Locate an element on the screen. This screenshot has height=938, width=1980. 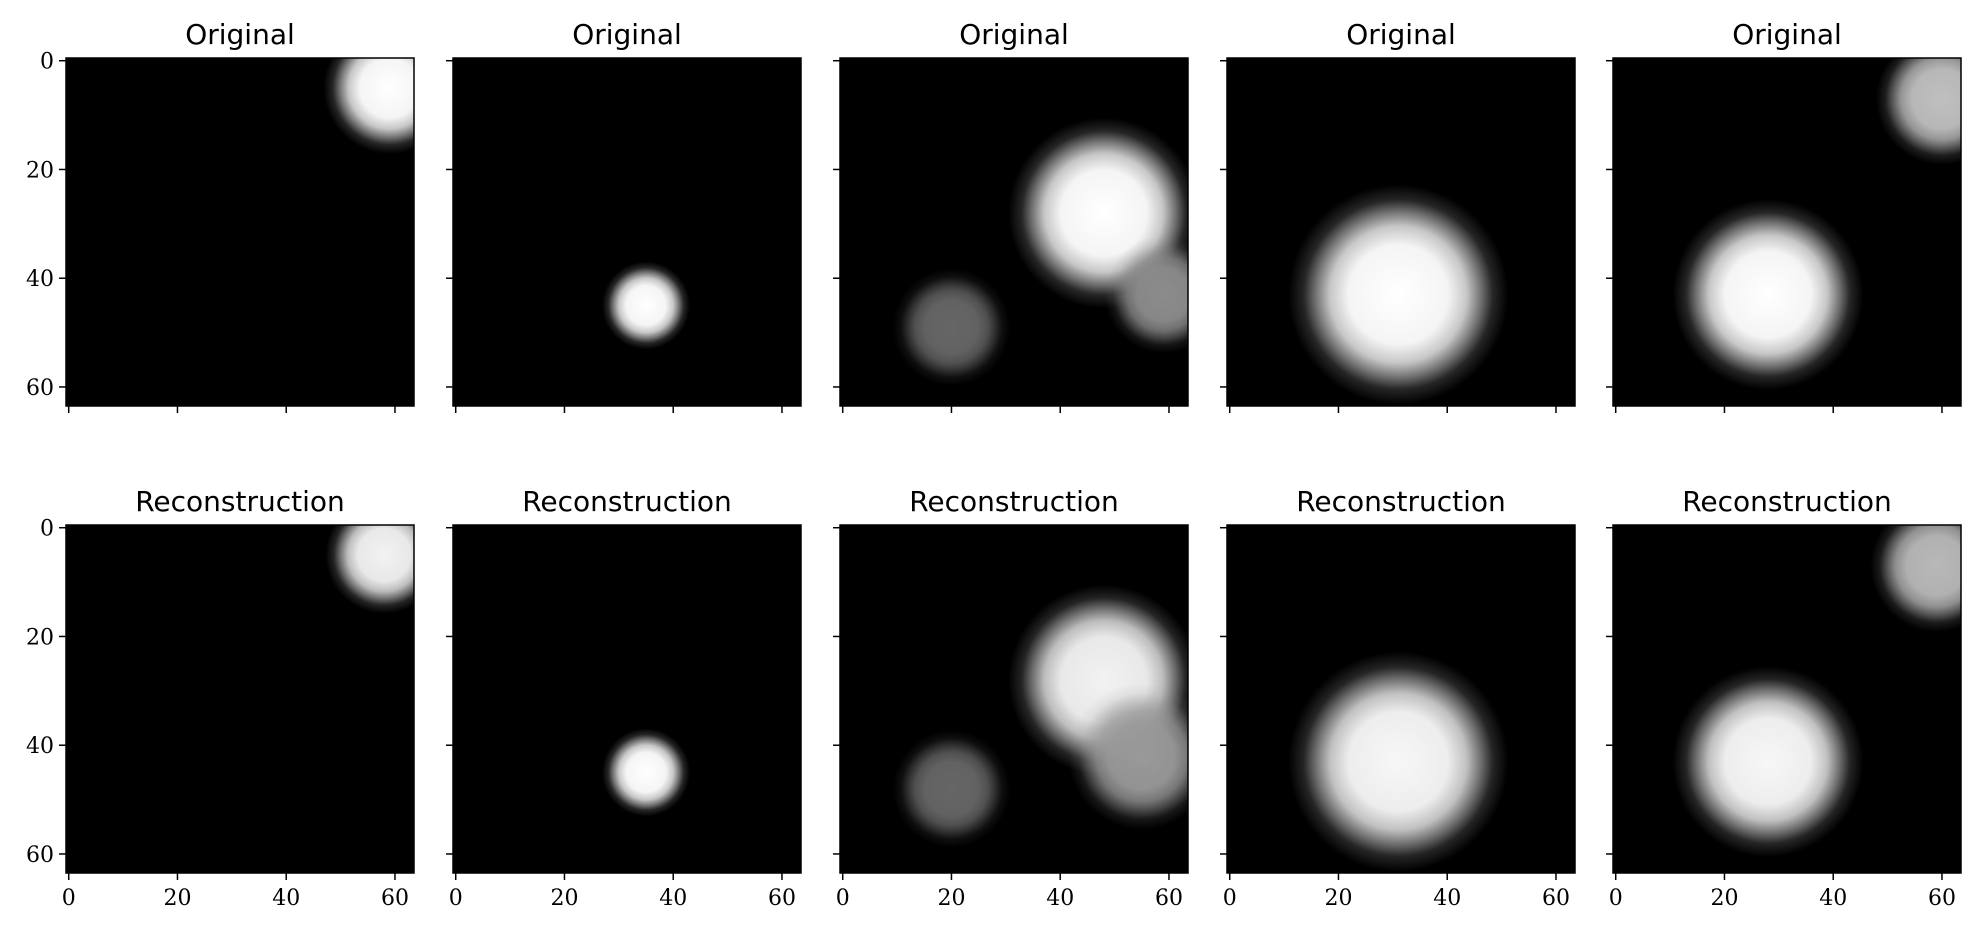
image-panel-r1-c4: Reconstruction 0 20 40 60 is located at coordinates (1784, 698).